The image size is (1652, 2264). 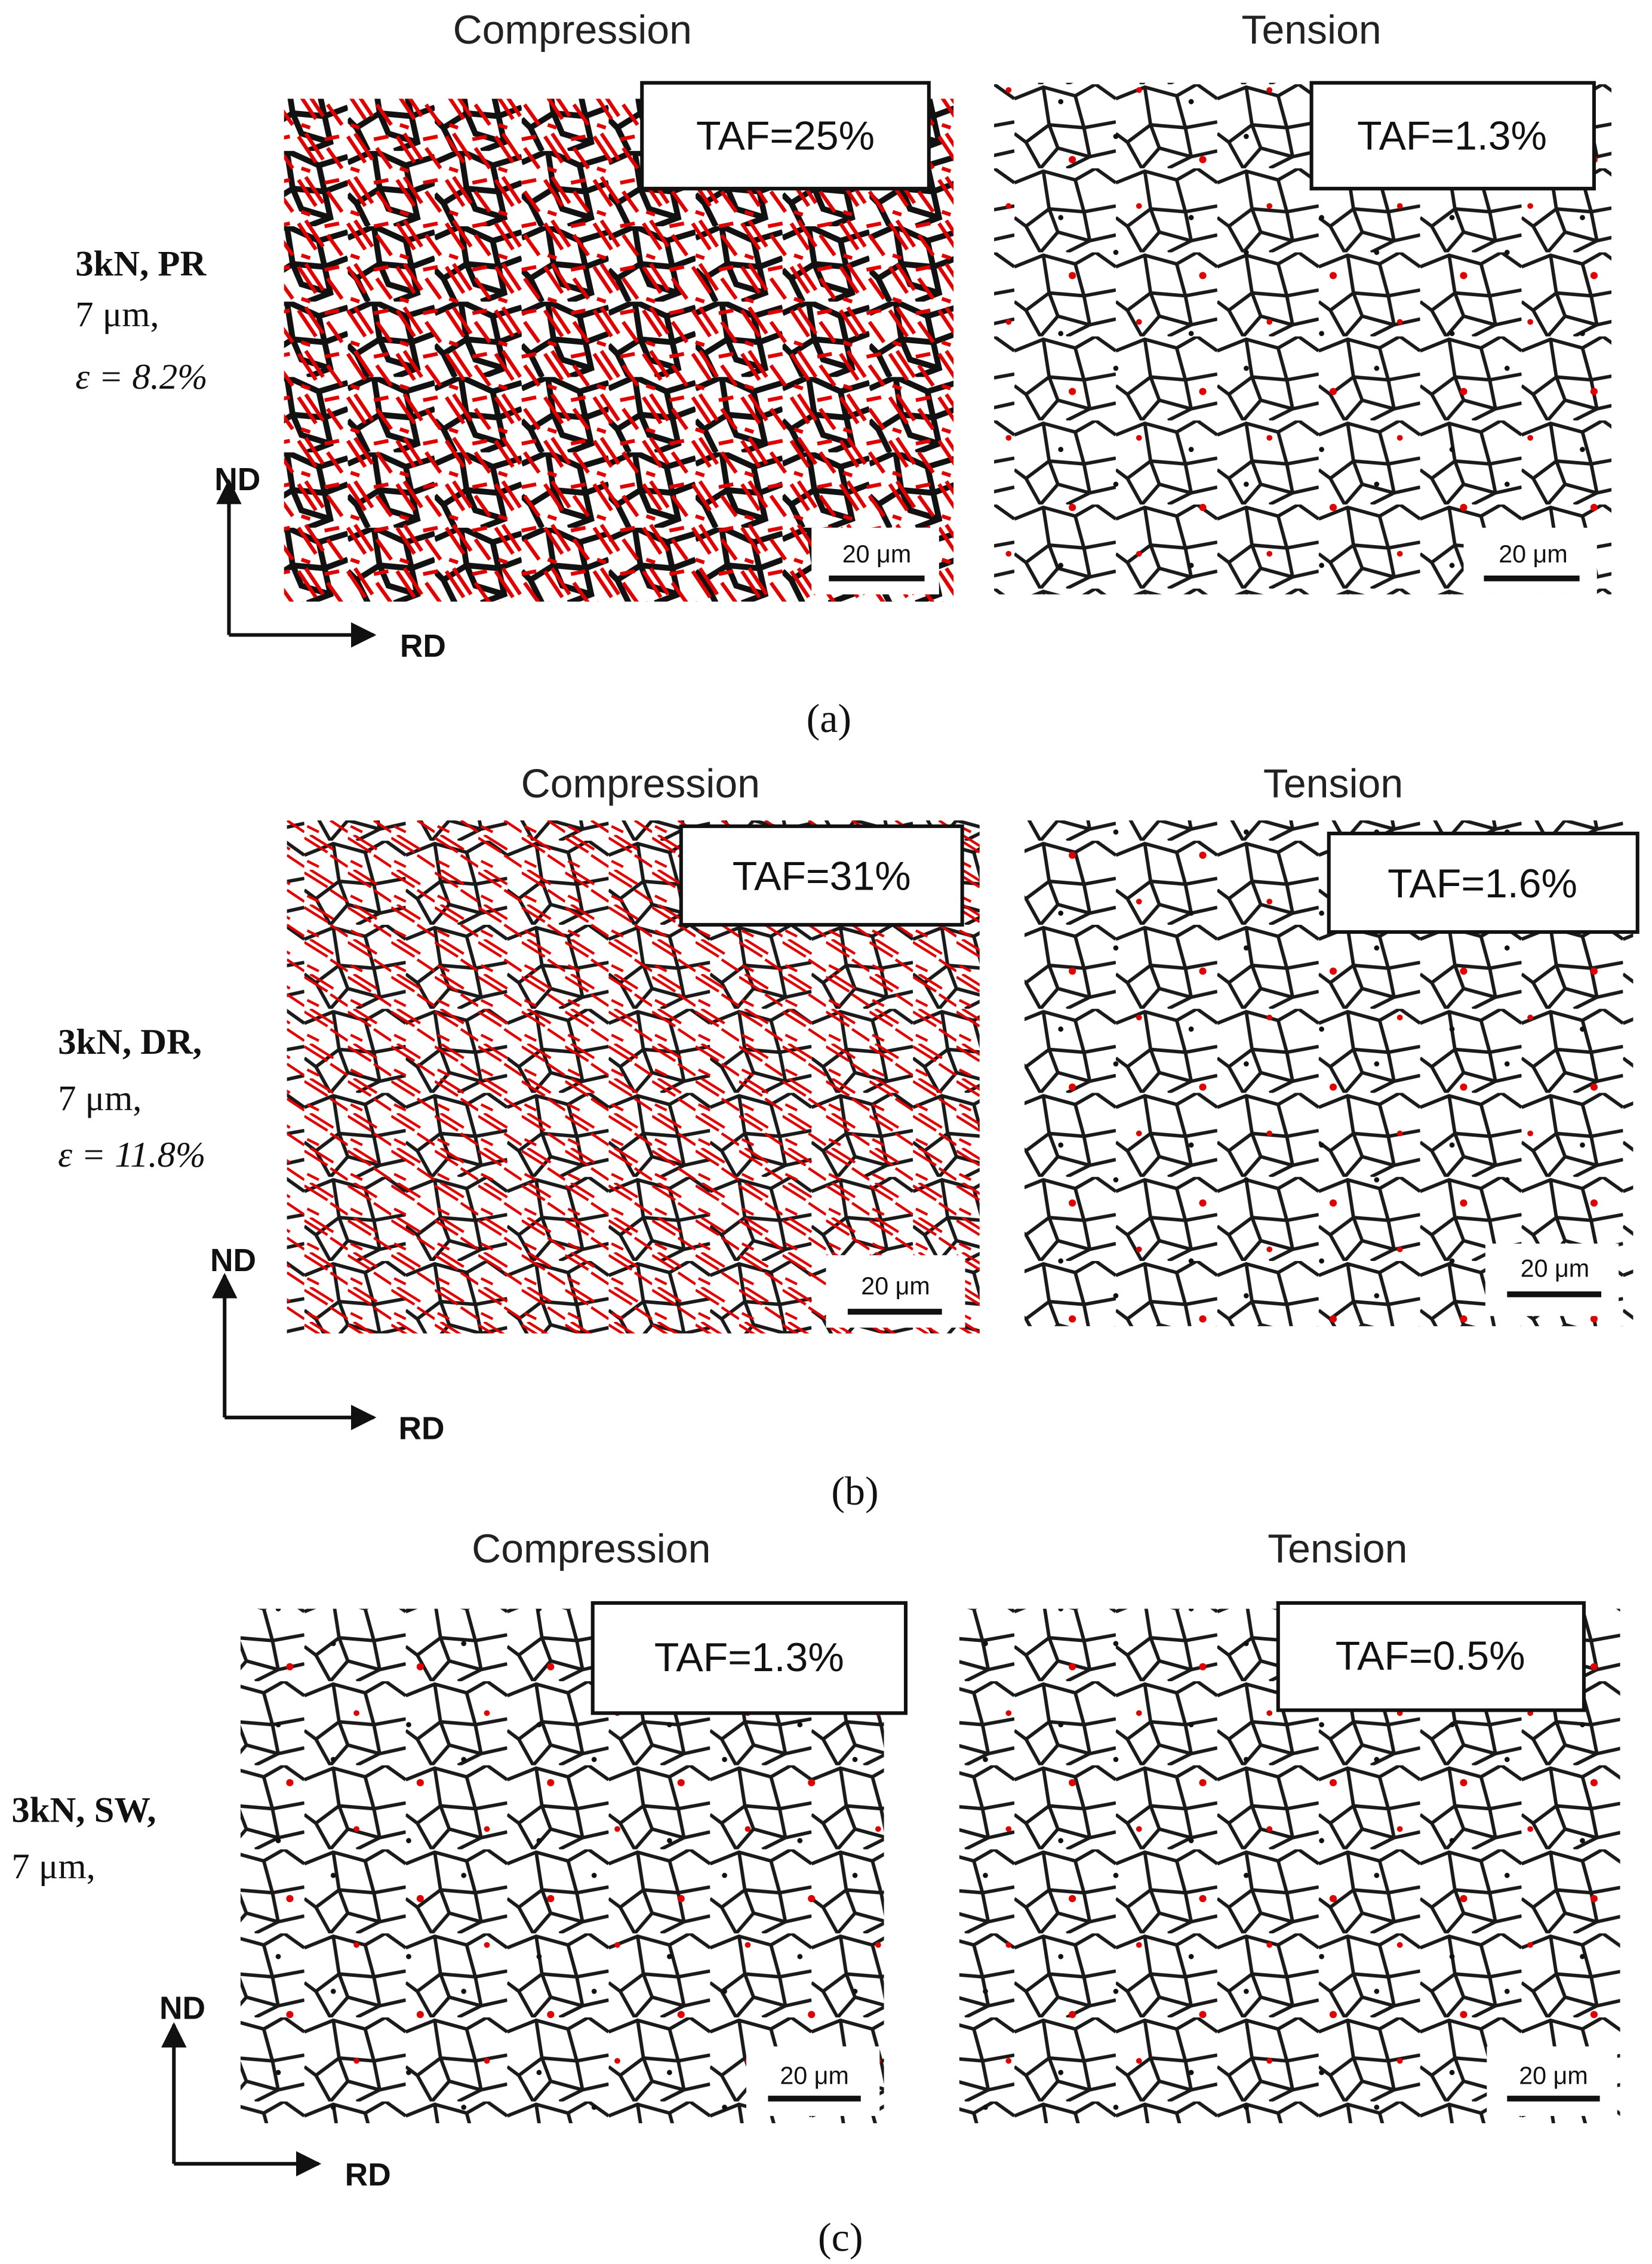 I want to click on sample-name: 3kN, SW,, so click(x=83, y=1810).